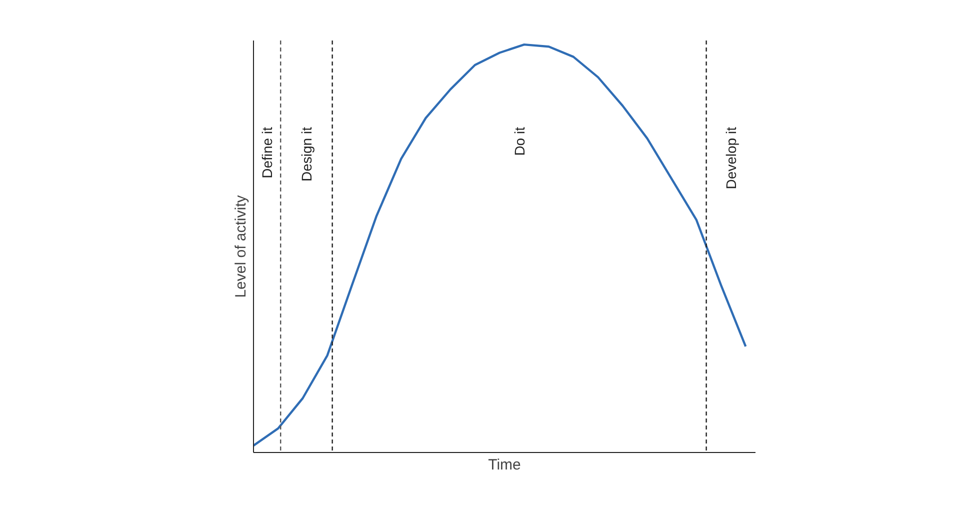  Describe the element at coordinates (306, 154) in the screenshot. I see `annotation: Design it` at that location.